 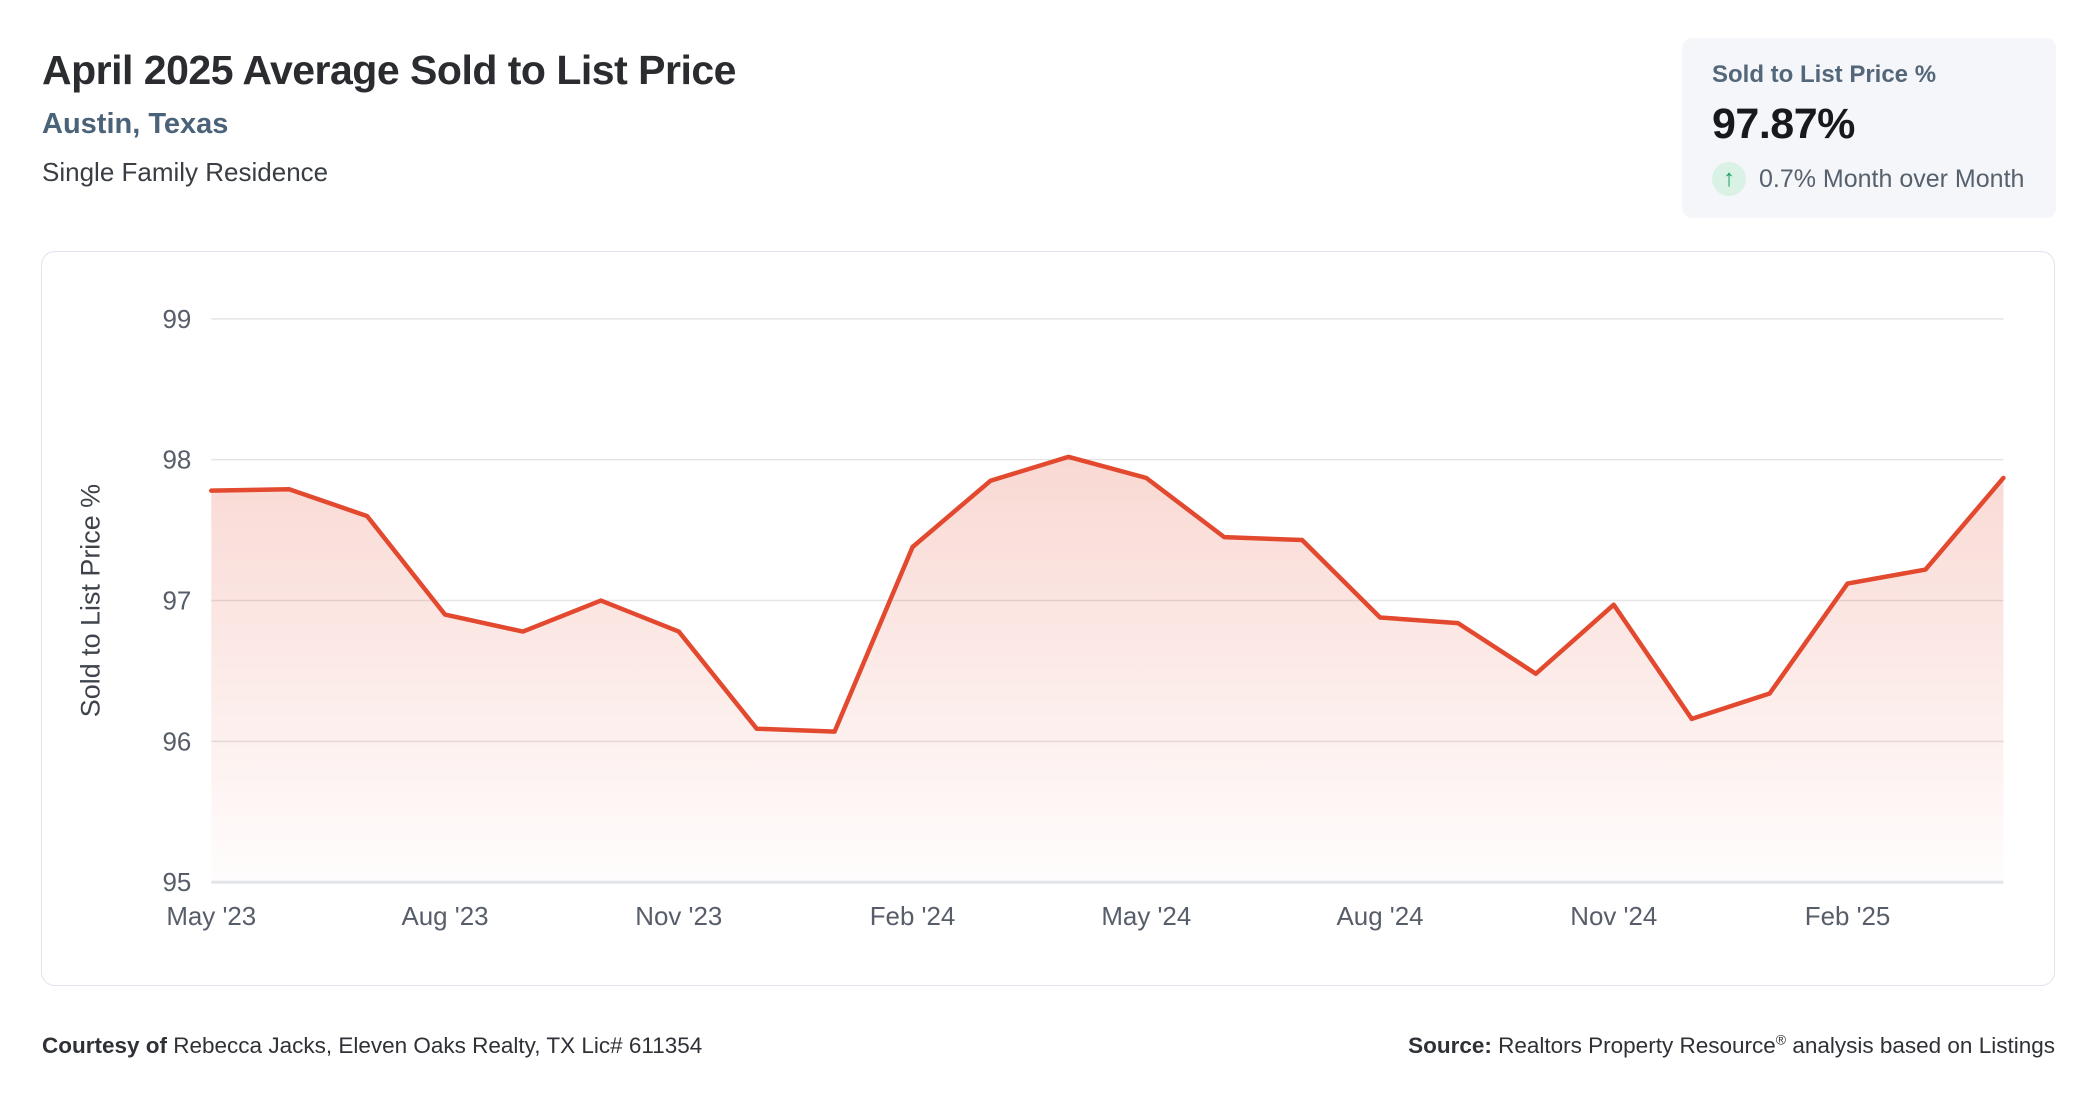 I want to click on svg-text: 98, so click(x=177, y=461).